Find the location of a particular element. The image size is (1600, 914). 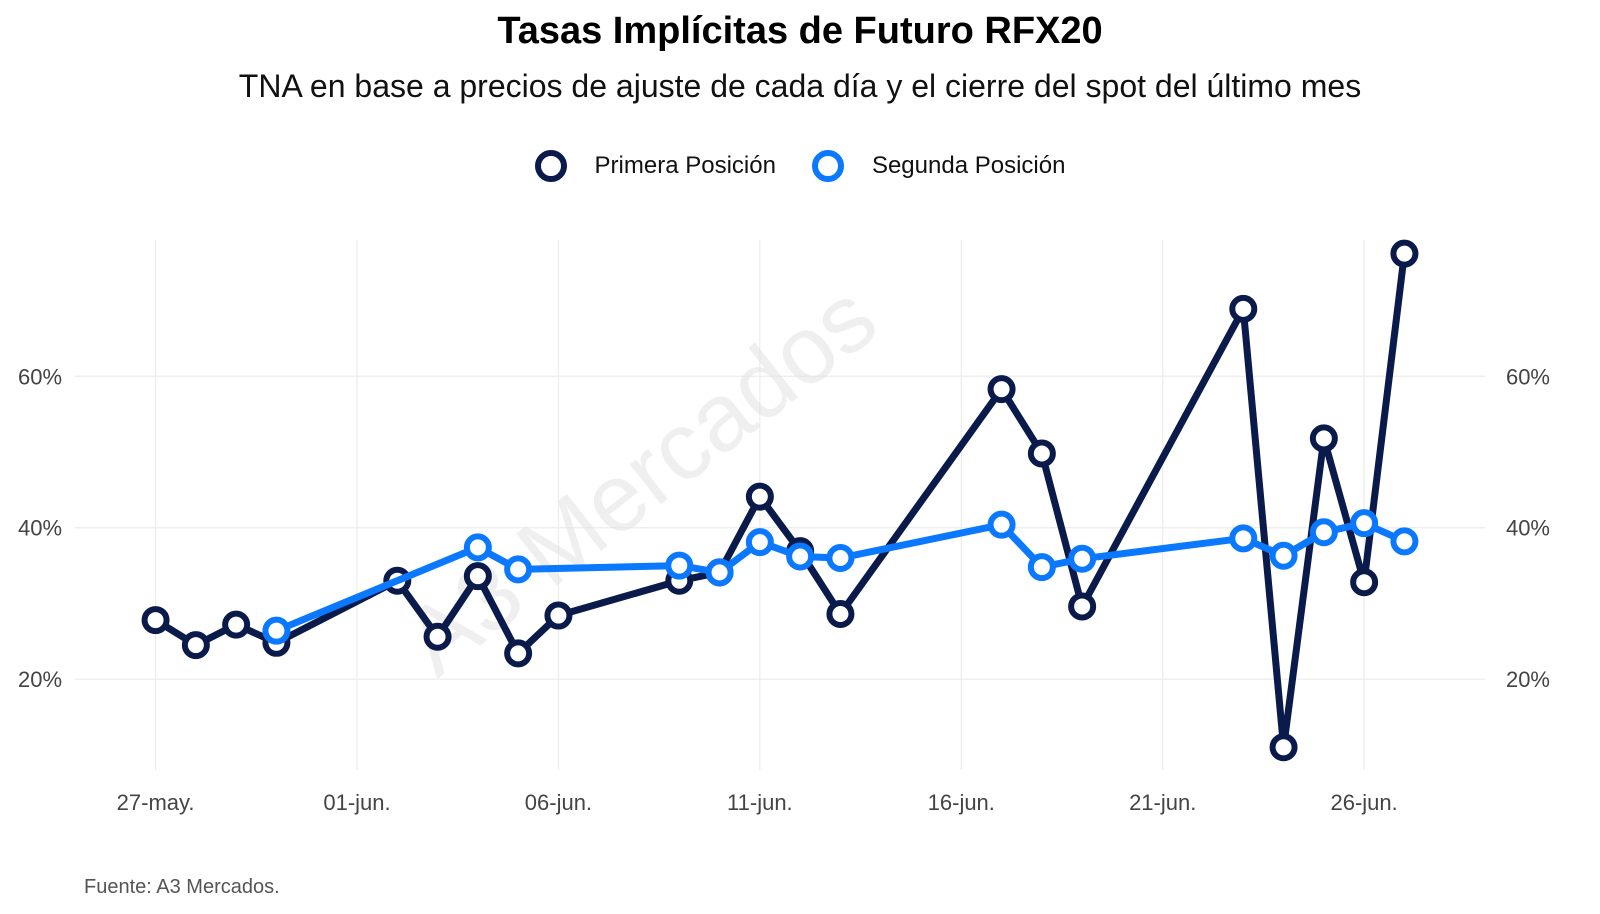

y-tick-label-left: 40% is located at coordinates (40, 528).